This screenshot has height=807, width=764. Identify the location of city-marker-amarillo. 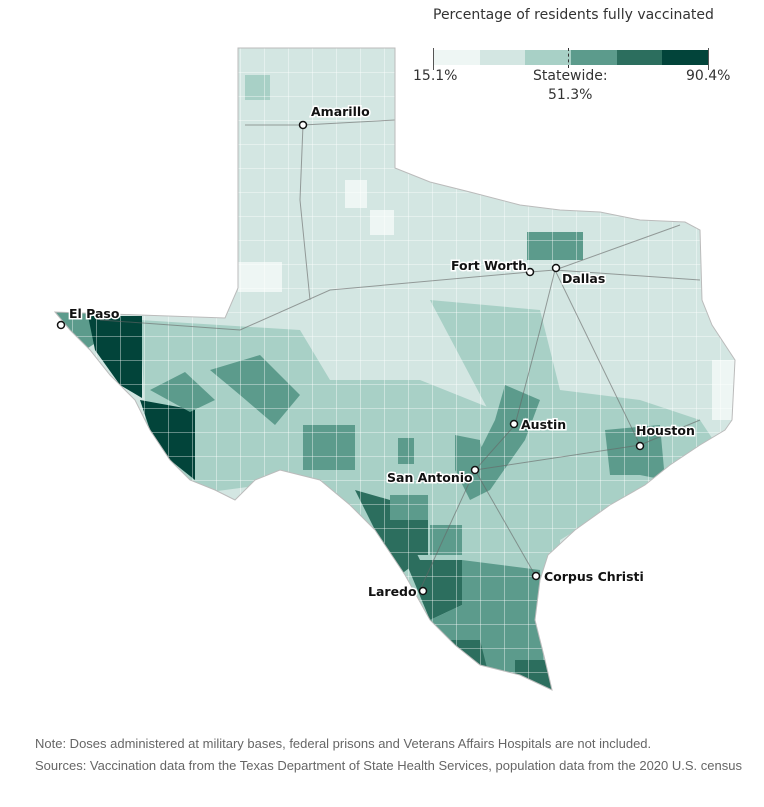
(303, 125).